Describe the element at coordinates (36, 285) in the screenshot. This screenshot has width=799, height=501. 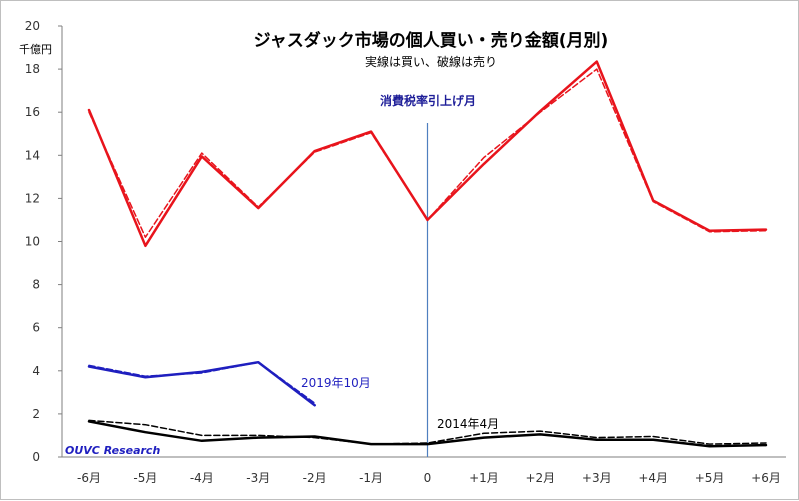
I see `y-tick-label: 8` at that location.